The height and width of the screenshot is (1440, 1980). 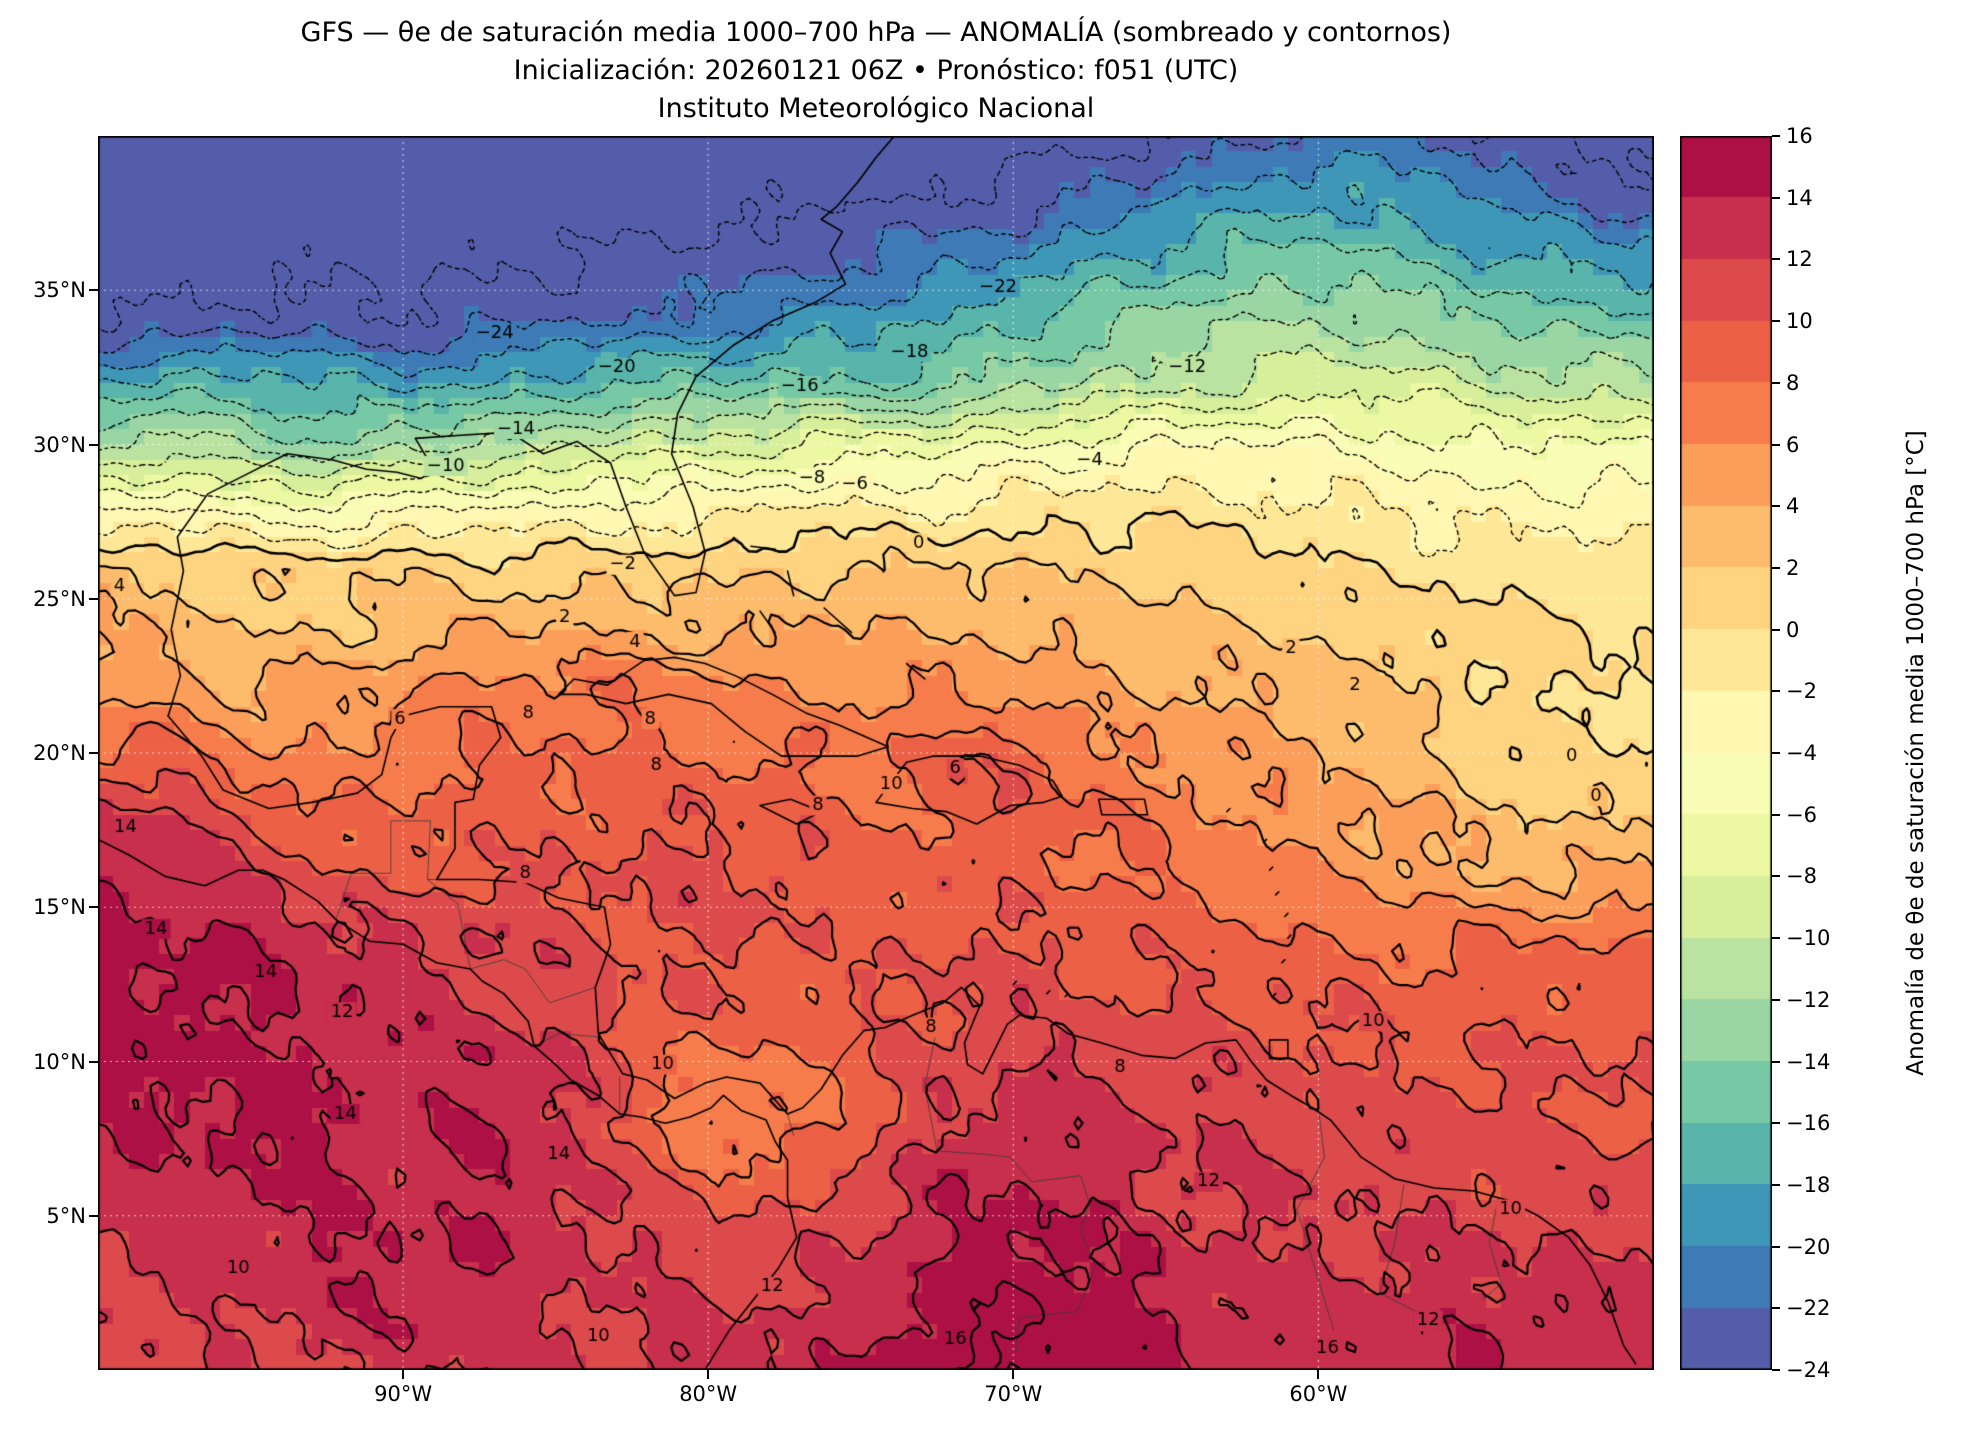 What do you see at coordinates (403, 1394) in the screenshot?
I see `x-tick-label: 90°W` at bounding box center [403, 1394].